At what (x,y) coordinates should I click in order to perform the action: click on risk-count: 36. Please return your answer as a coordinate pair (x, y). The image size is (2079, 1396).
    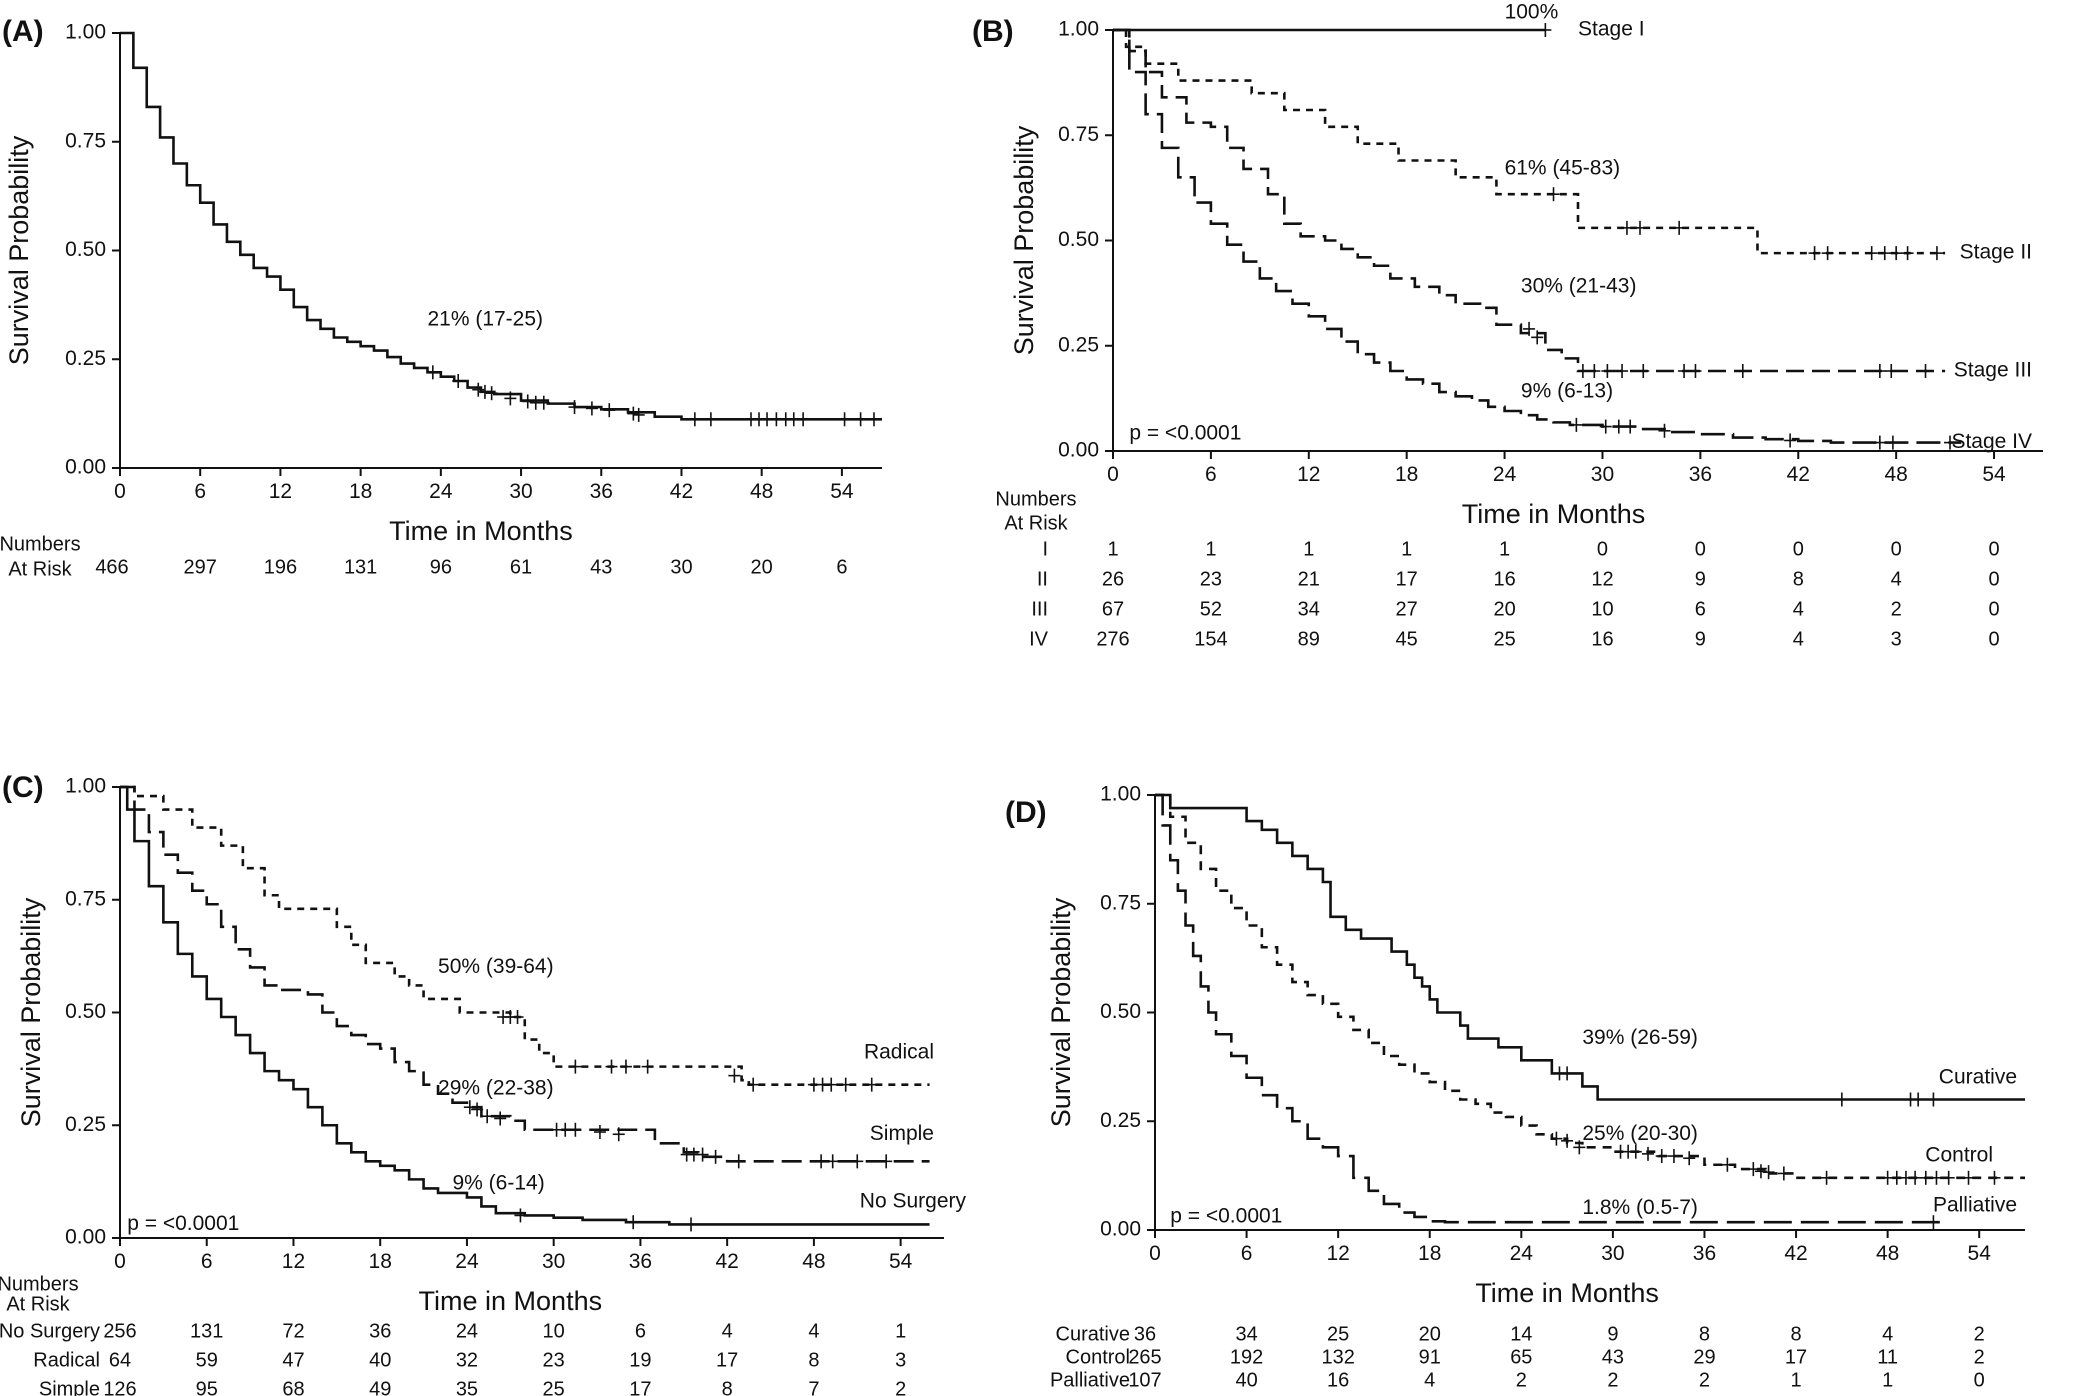
    Looking at the image, I should click on (1145, 1334).